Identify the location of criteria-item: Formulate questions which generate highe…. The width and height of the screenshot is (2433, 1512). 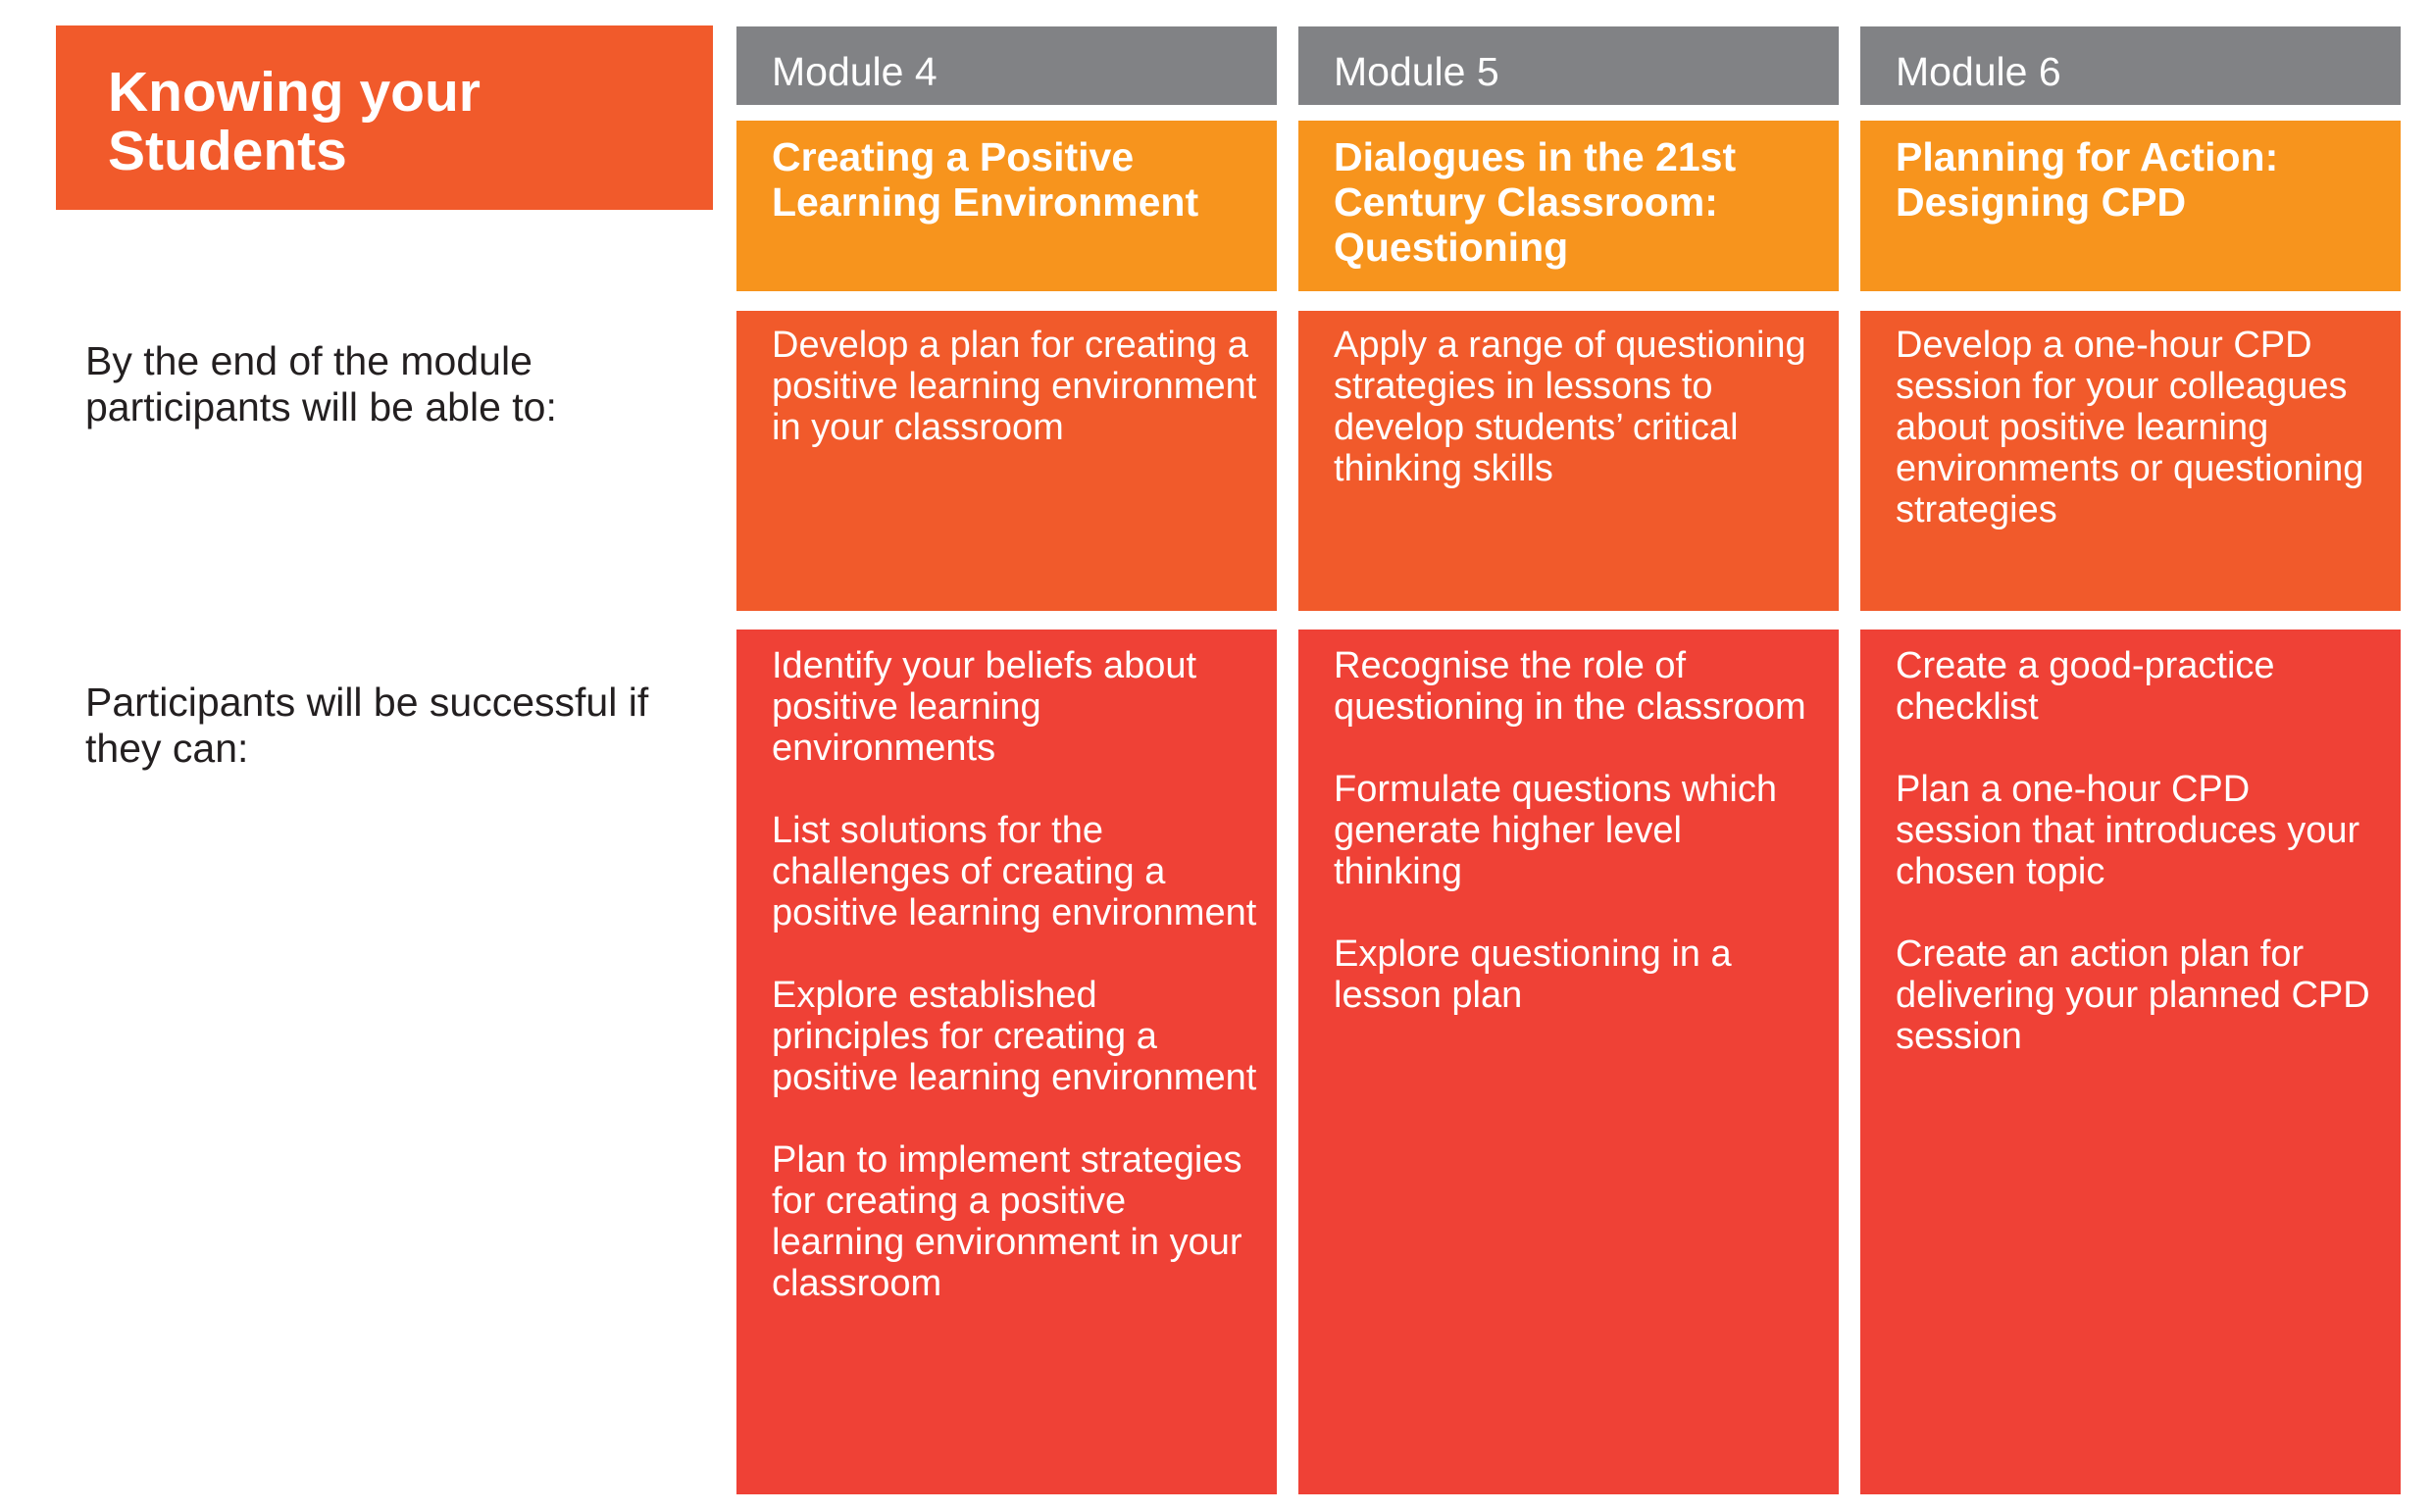
(1556, 830).